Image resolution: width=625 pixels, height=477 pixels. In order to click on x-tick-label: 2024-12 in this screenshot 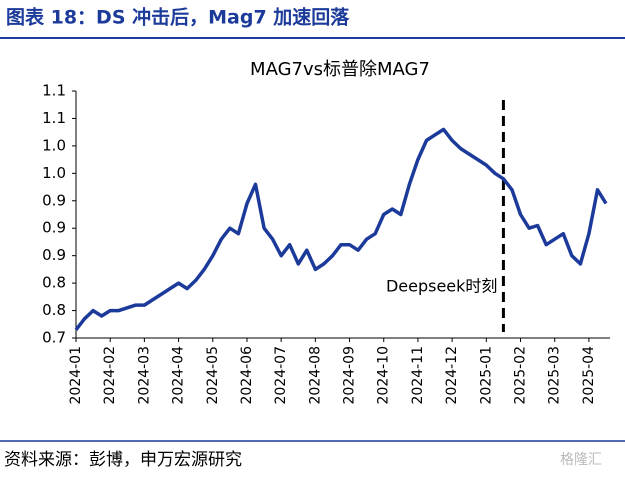, I will do `click(452, 375)`.